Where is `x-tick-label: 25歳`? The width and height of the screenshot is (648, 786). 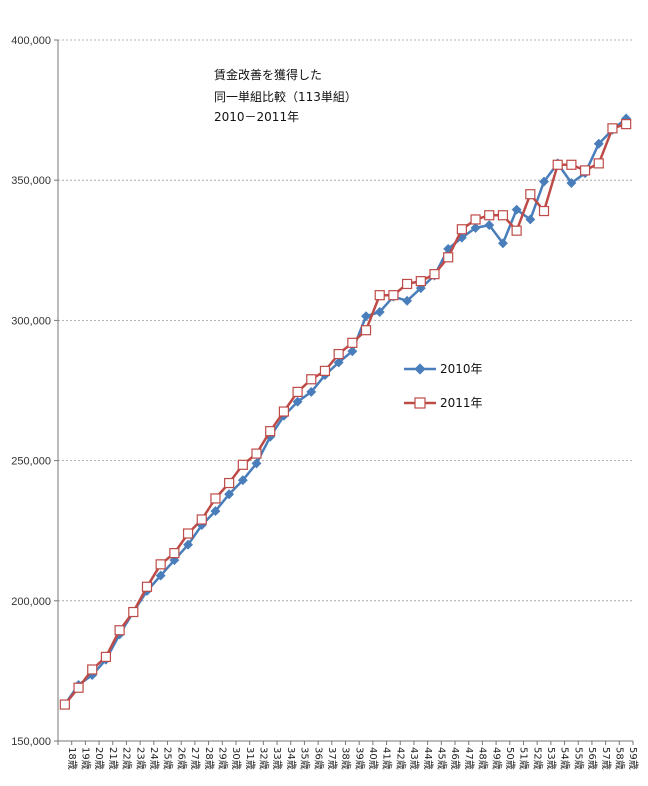
x-tick-label: 25歳 is located at coordinates (168, 758).